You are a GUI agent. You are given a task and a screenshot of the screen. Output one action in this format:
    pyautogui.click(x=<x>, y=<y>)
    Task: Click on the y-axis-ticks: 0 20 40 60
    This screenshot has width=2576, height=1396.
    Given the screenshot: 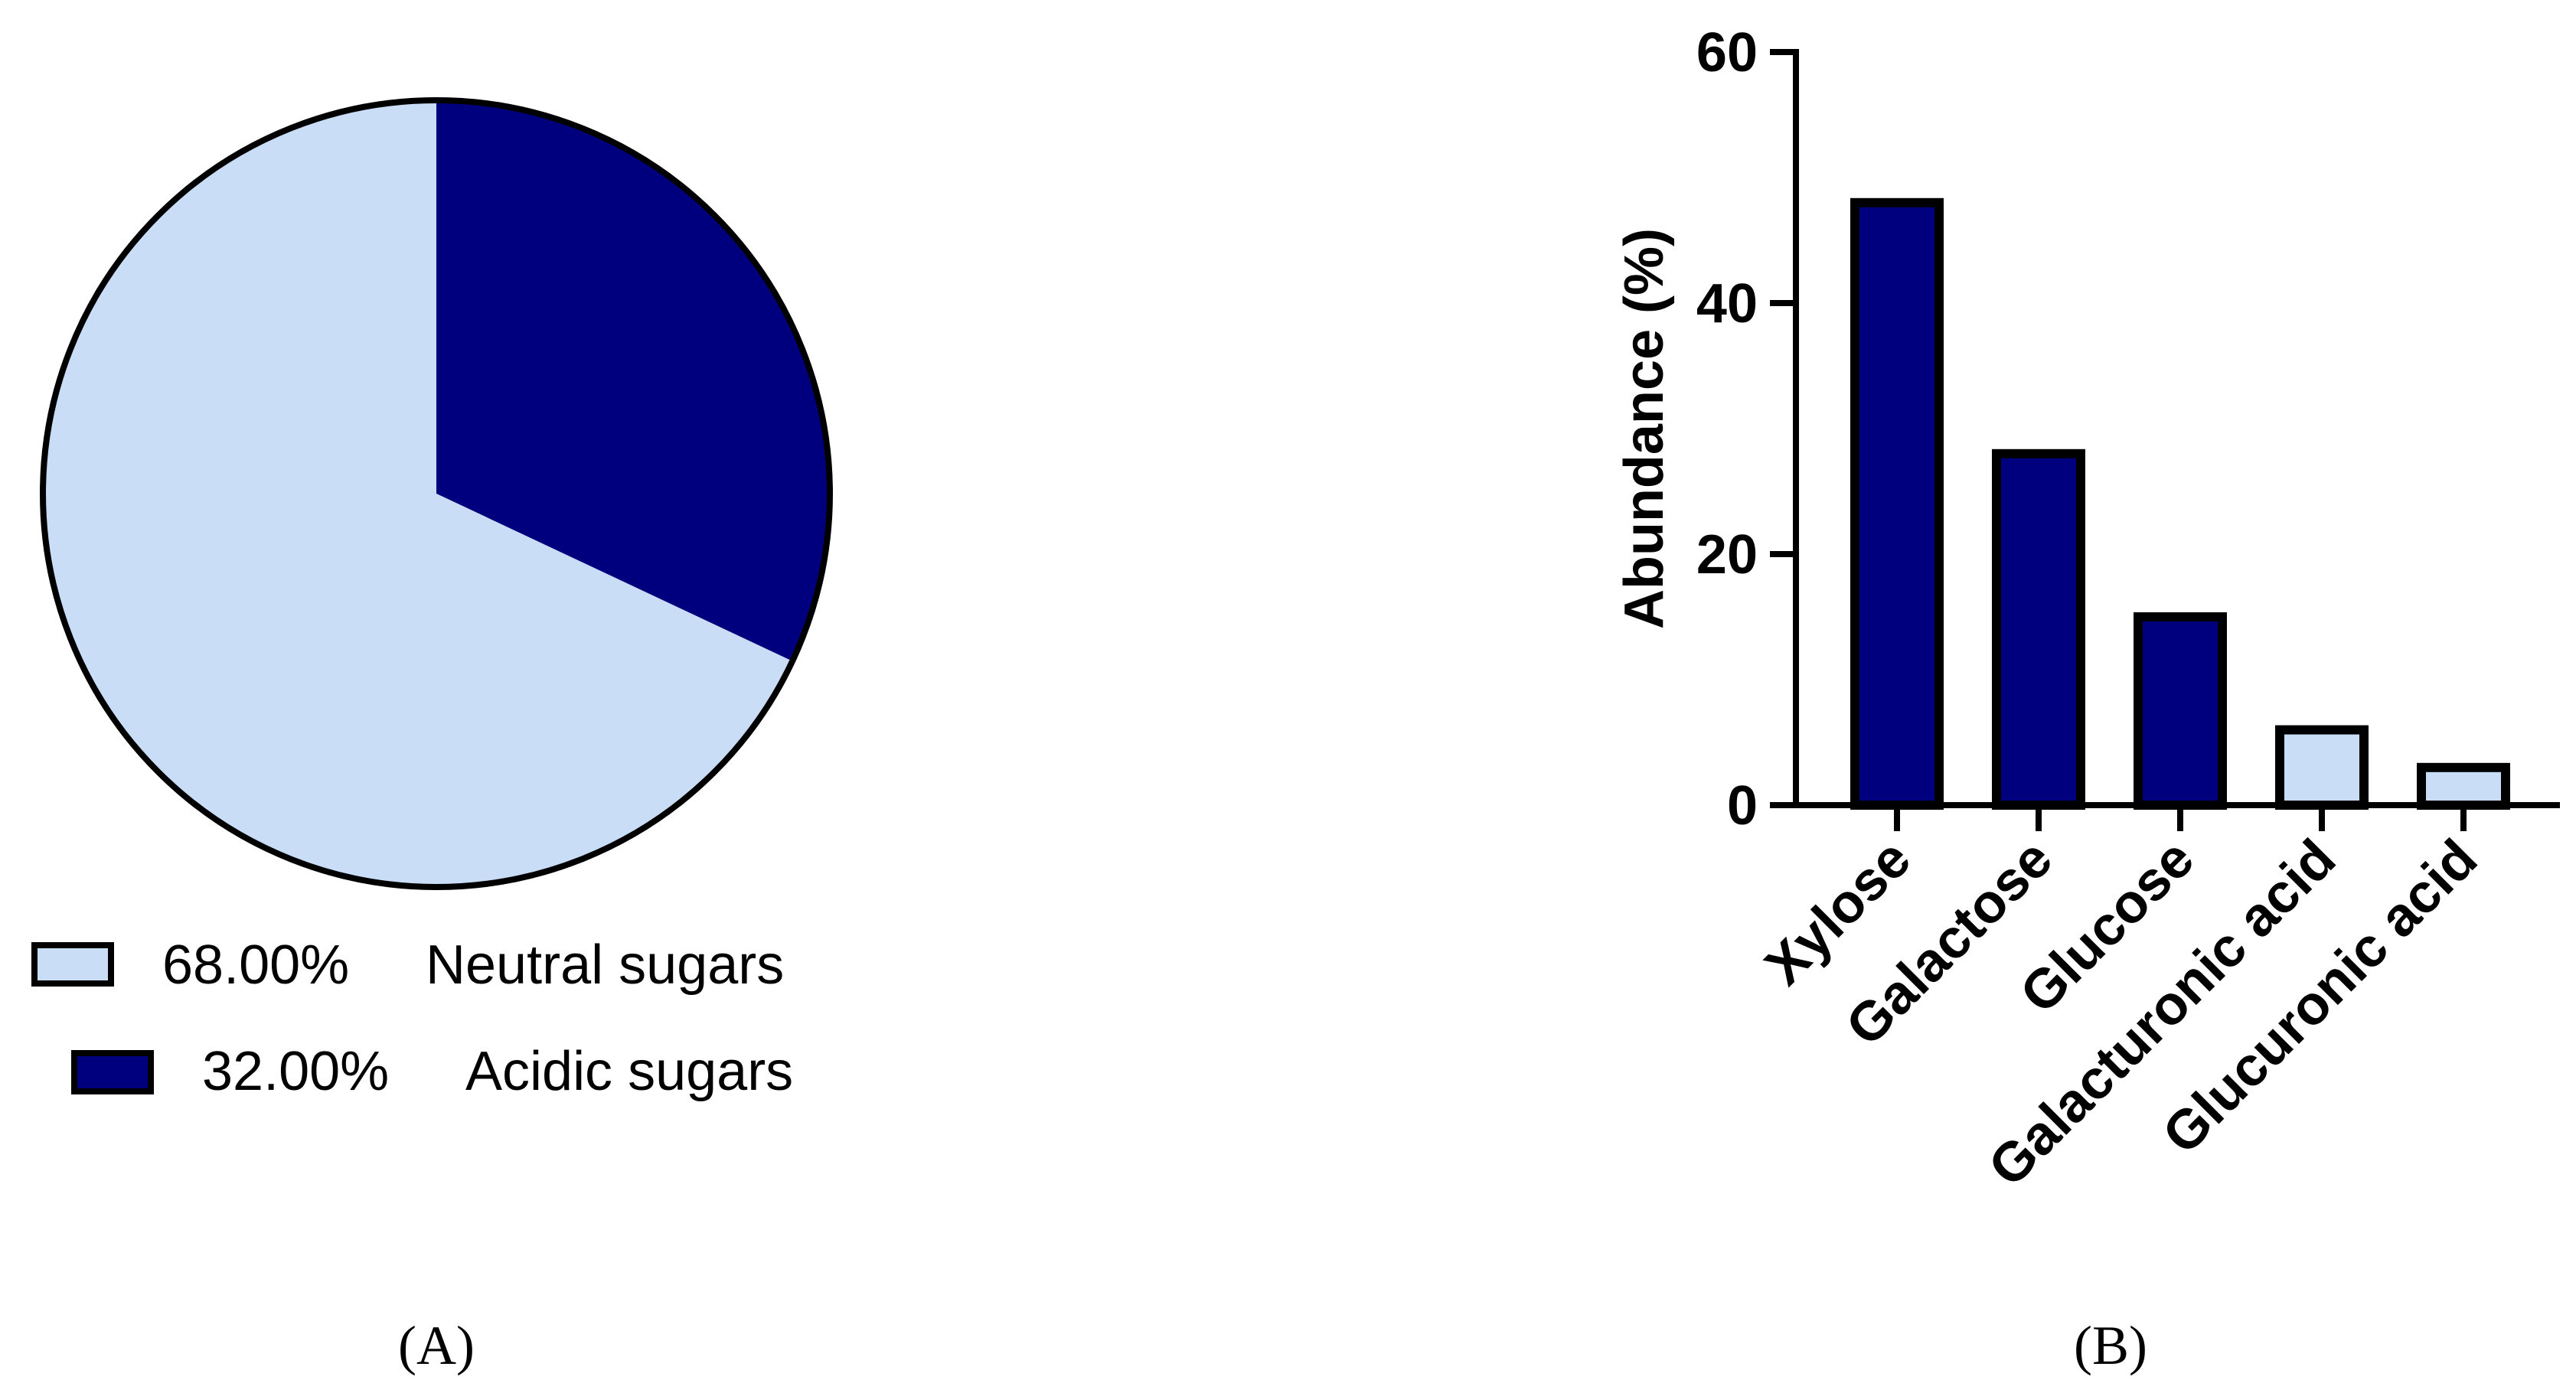 What is the action you would take?
    pyautogui.click(x=1746, y=429)
    